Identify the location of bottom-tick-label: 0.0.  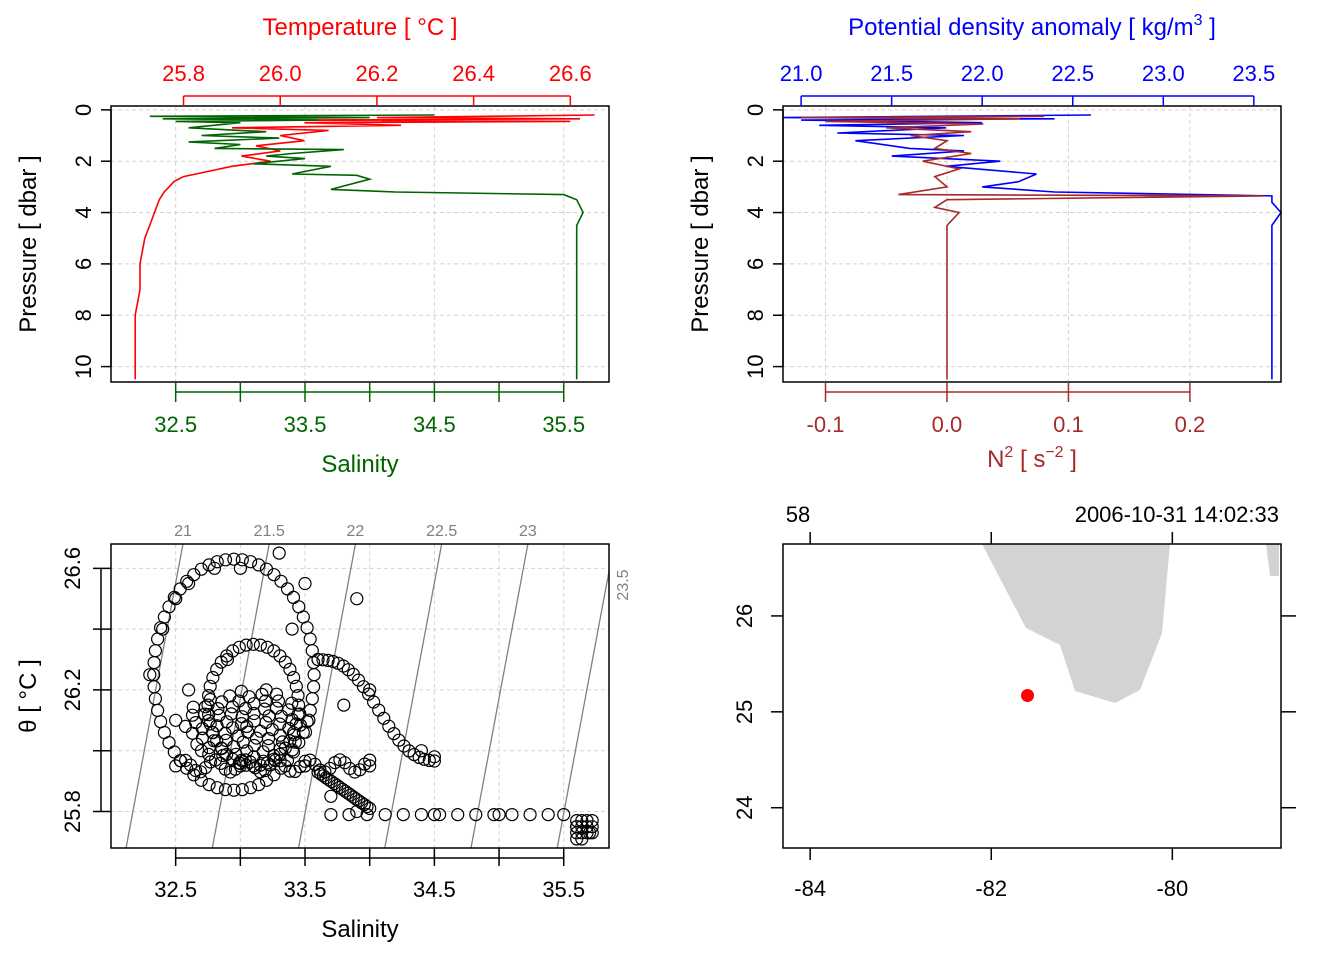
(947, 424).